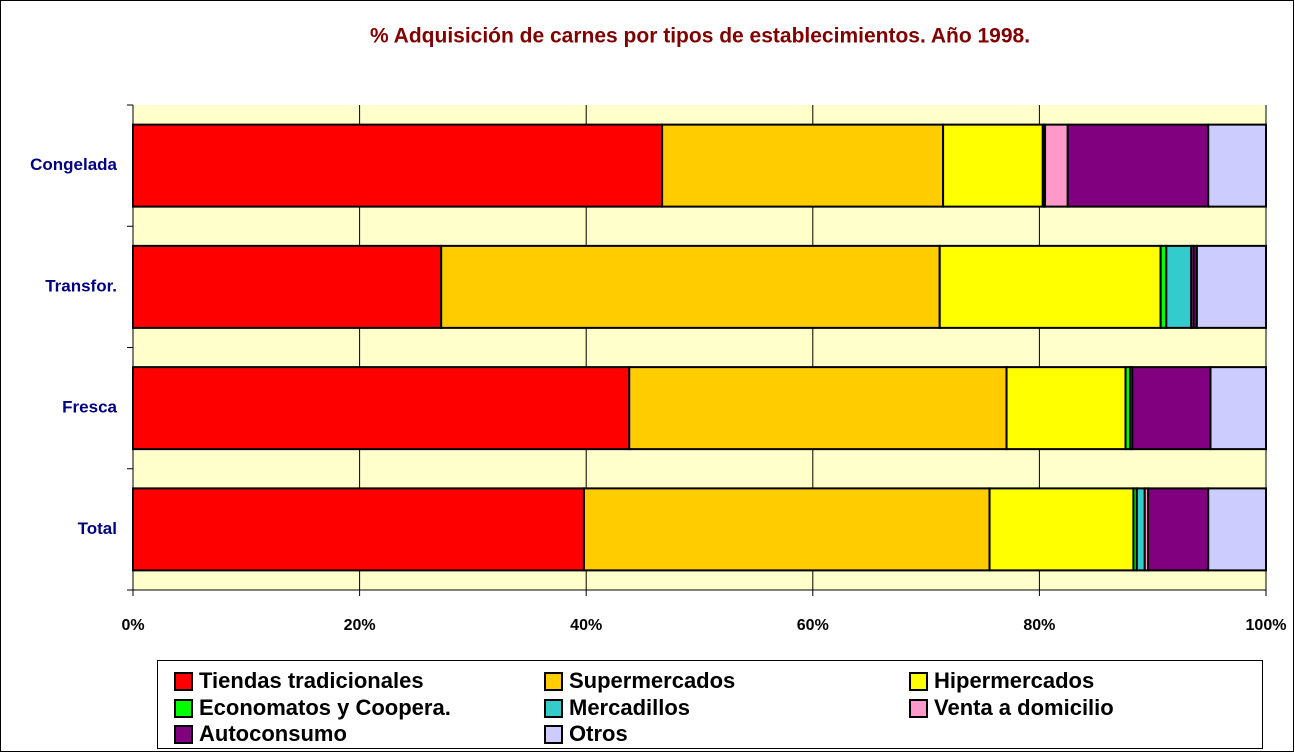 The width and height of the screenshot is (1295, 753). Describe the element at coordinates (598, 733) in the screenshot. I see `legend-label: Otros` at that location.